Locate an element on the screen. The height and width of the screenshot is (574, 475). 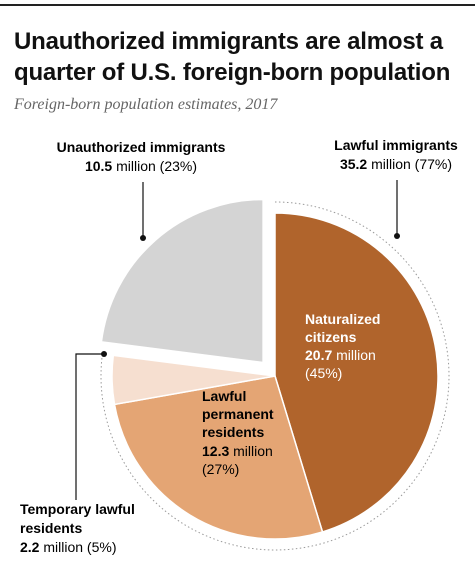
label-lawful-name: Lawful immigrants is located at coordinates (396, 145).